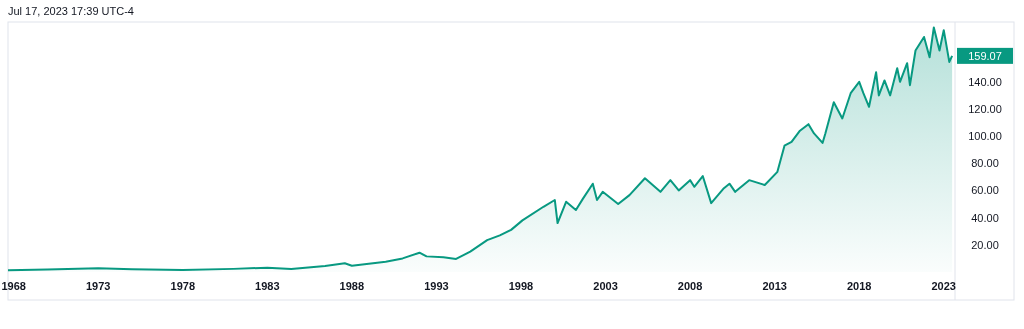 This screenshot has height=329, width=1024. What do you see at coordinates (605, 286) in the screenshot?
I see `x-tick-label: 2003` at bounding box center [605, 286].